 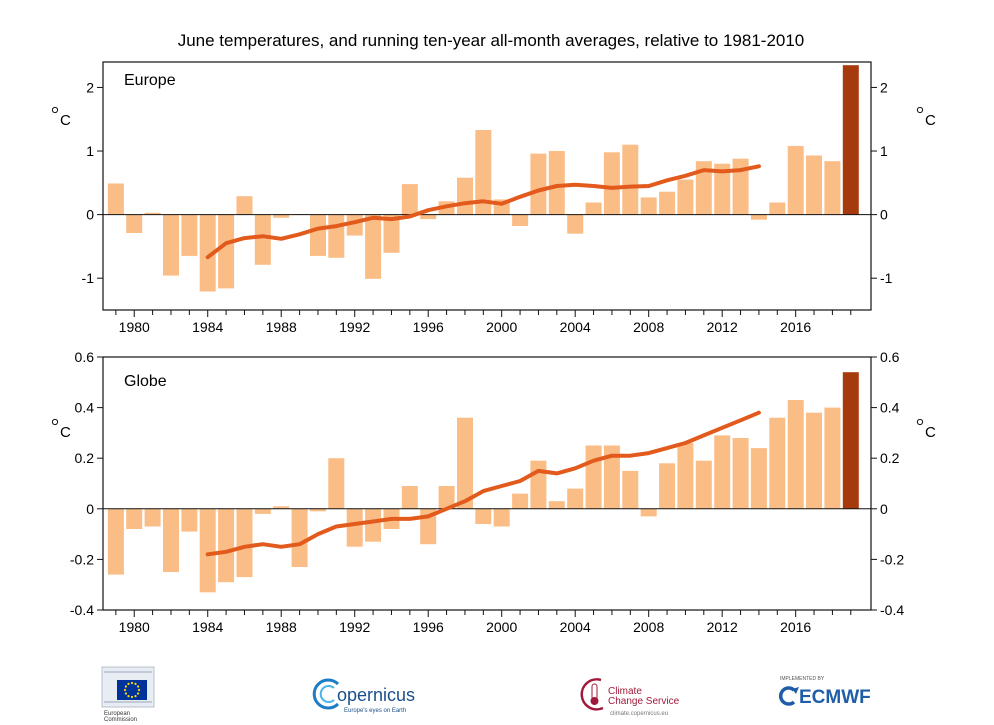 What do you see at coordinates (336, 483) in the screenshot?
I see `globe-bar-1991` at bounding box center [336, 483].